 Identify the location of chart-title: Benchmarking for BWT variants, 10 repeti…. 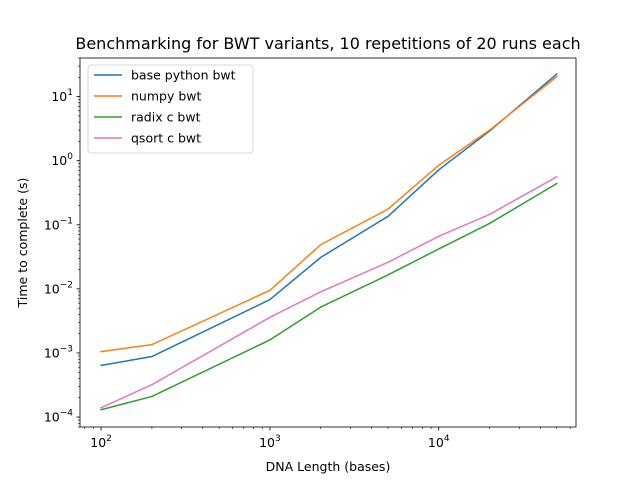
(327, 43).